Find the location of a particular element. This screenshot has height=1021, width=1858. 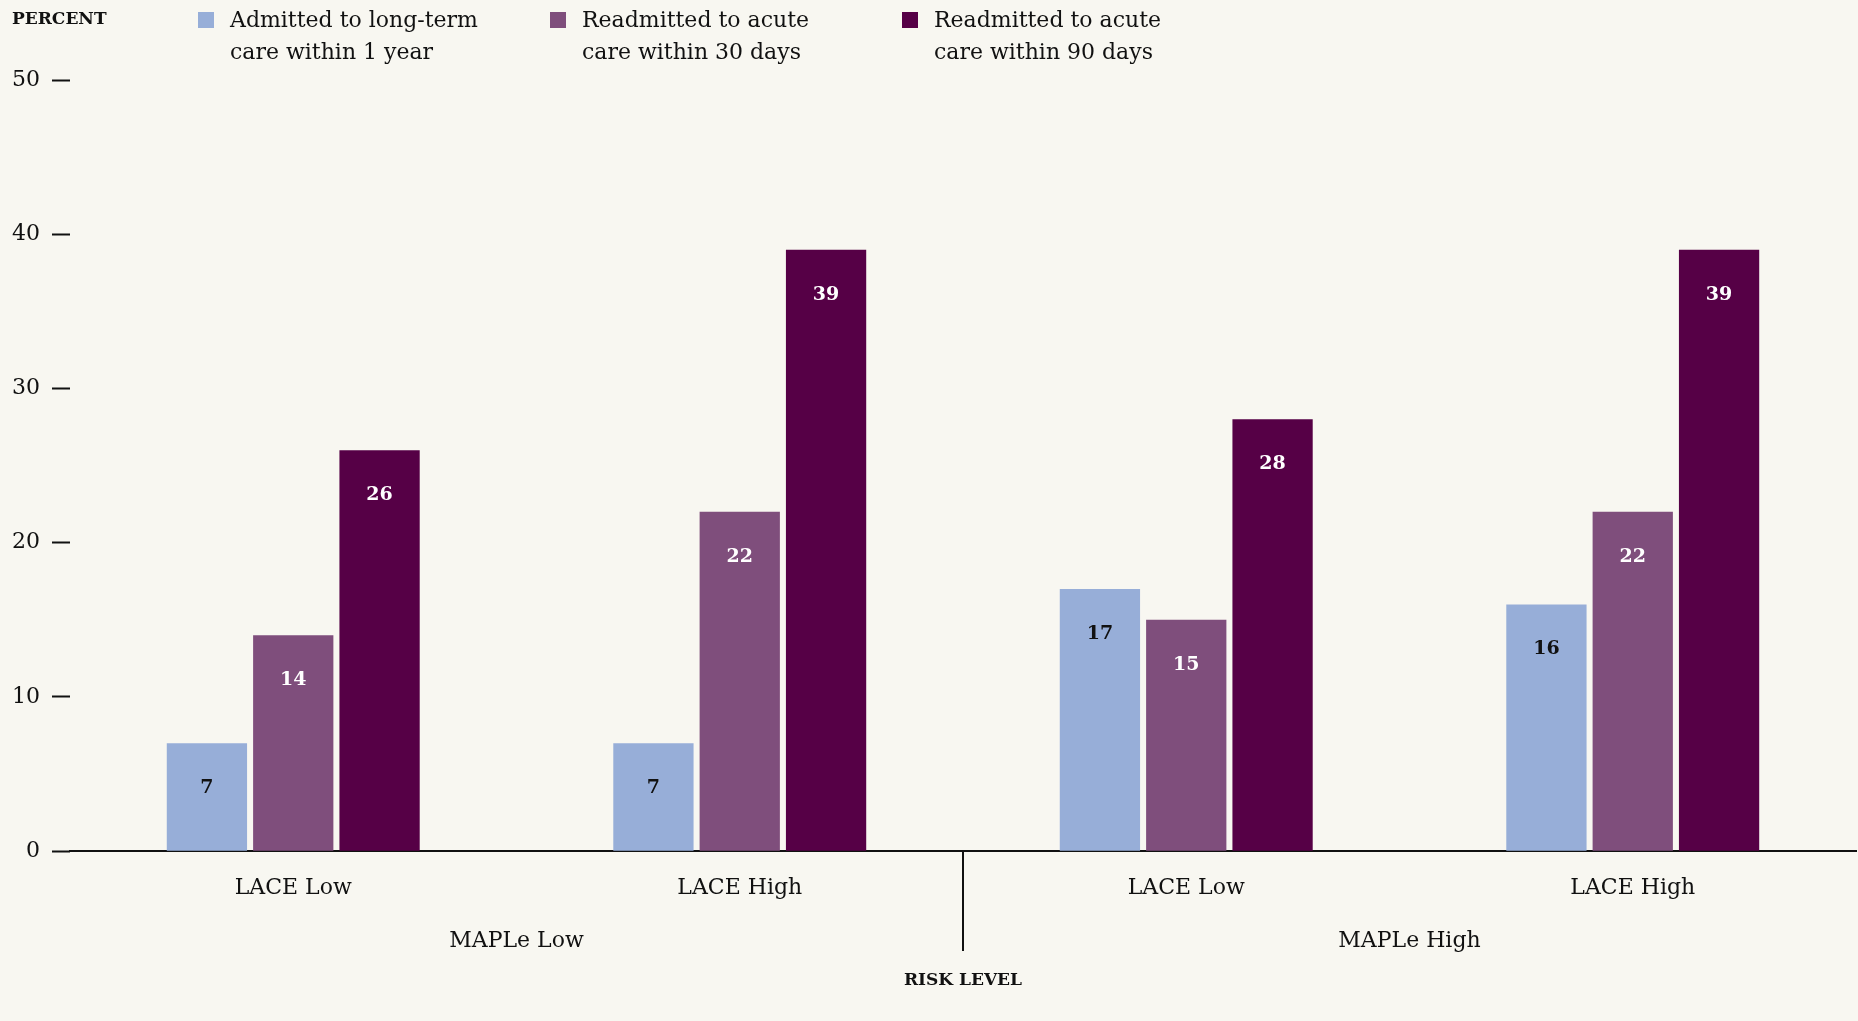

legend-label: Readmitted to acute care within 90 days is located at coordinates (1048, 36).